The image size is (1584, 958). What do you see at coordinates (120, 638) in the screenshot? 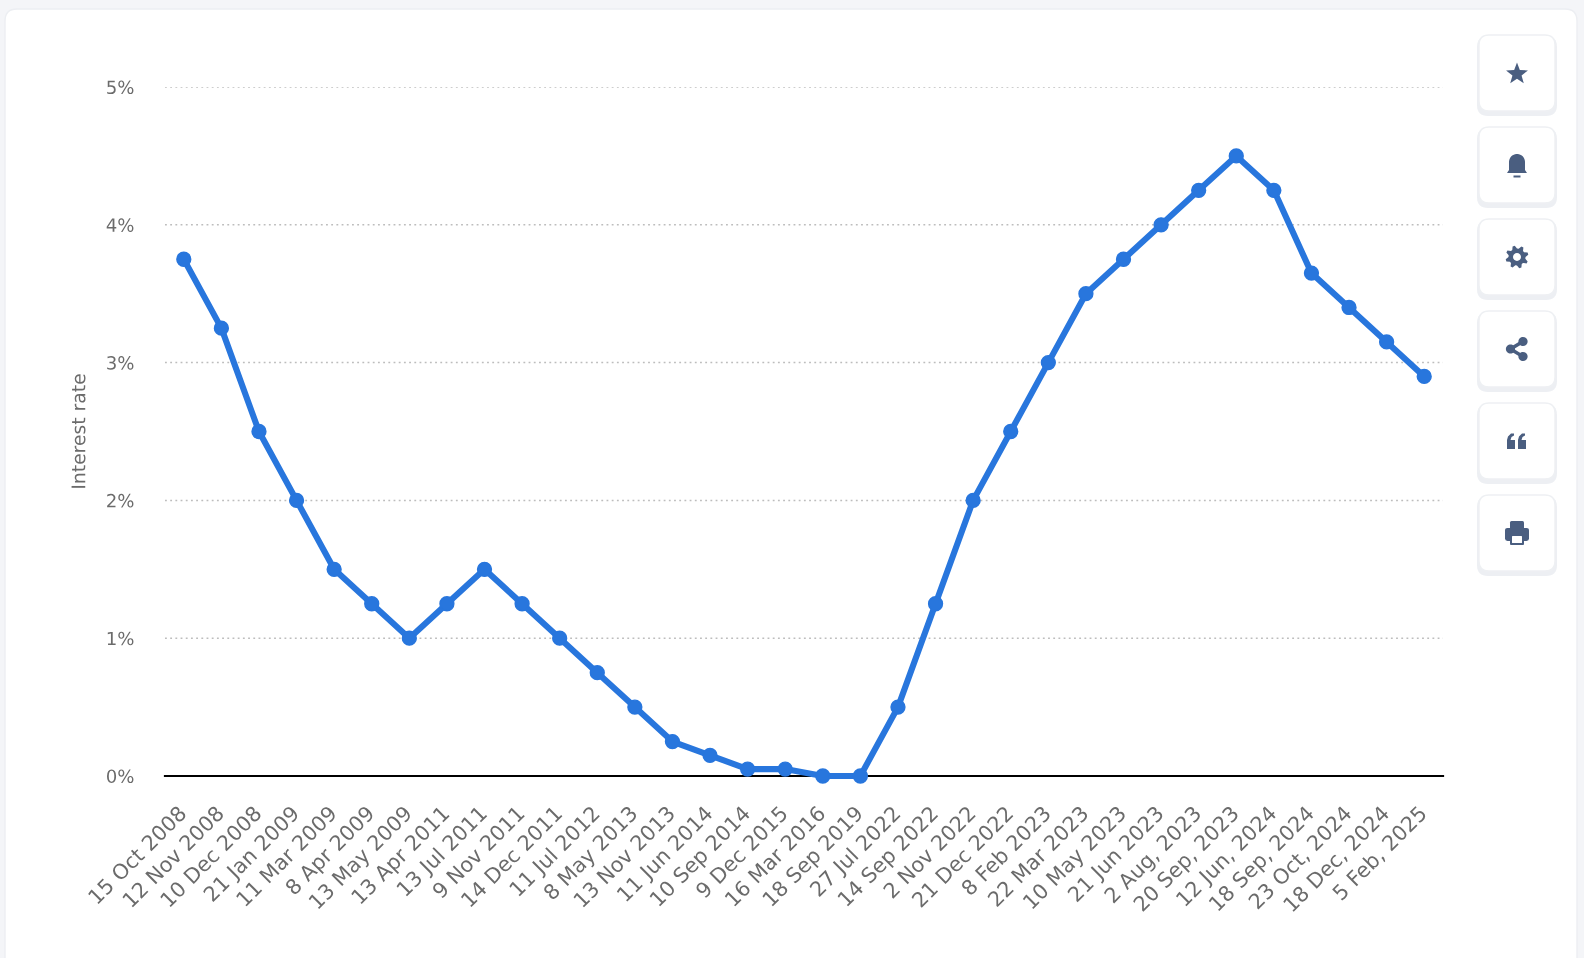
I see `y-tick-label: 1%` at bounding box center [120, 638].